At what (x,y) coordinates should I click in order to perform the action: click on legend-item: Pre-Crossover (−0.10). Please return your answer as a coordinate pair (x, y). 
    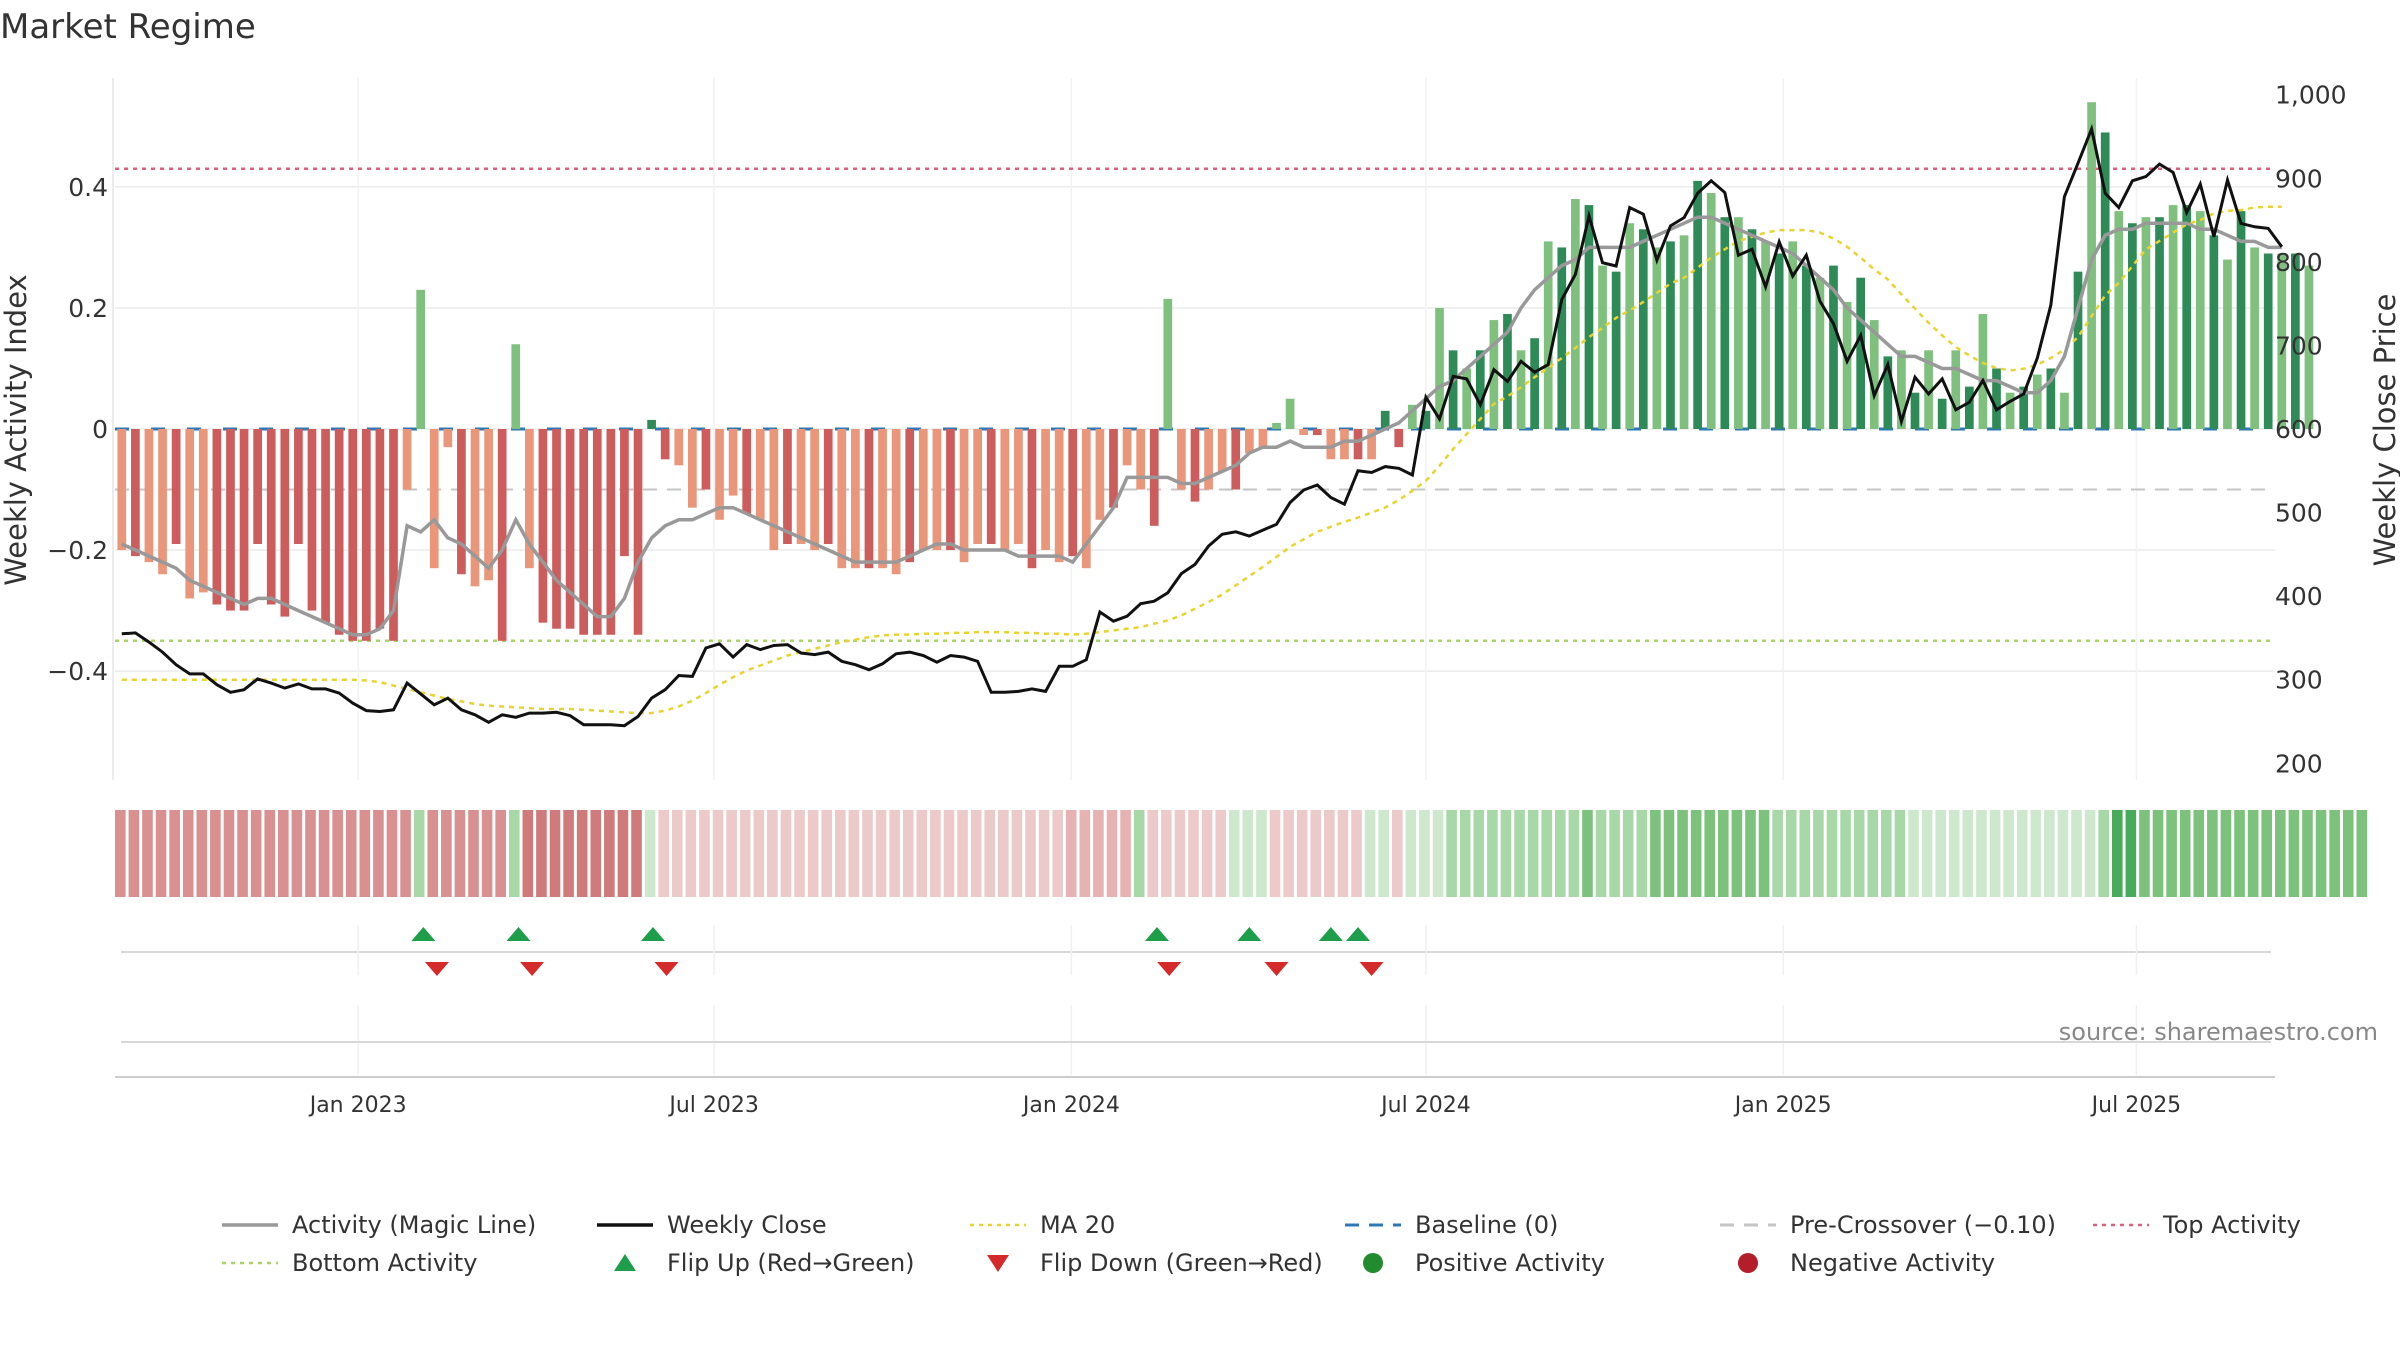
    Looking at the image, I should click on (1888, 1225).